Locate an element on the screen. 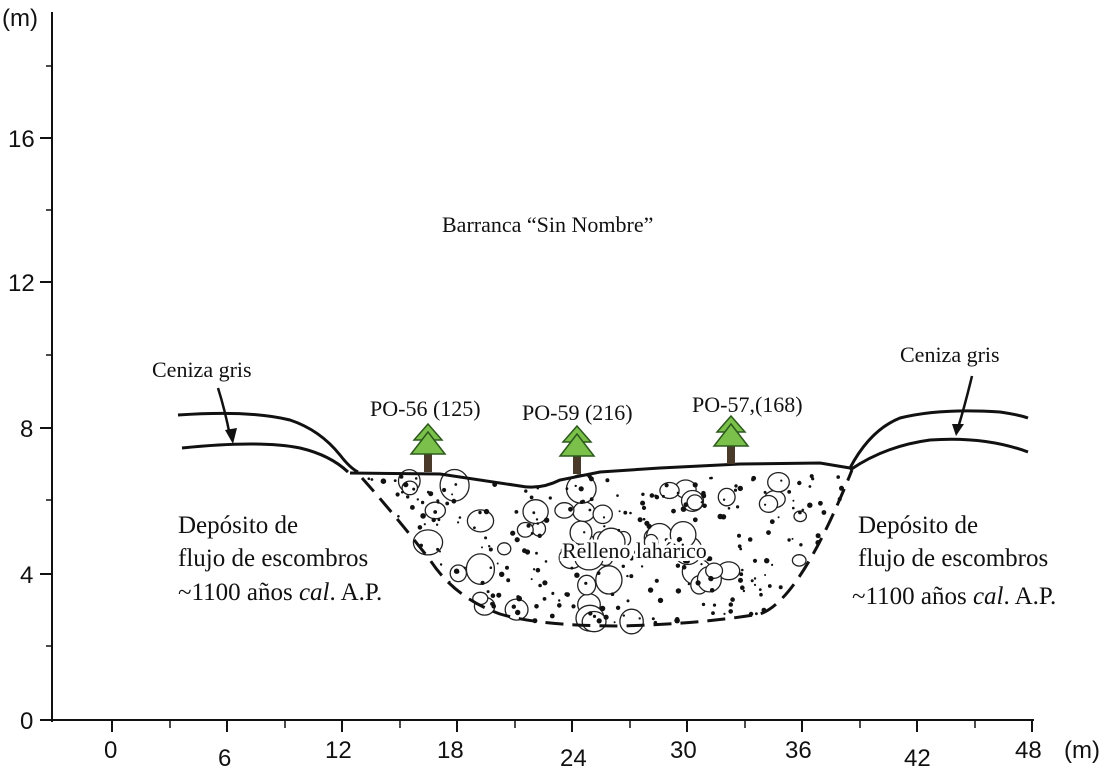 This screenshot has width=1107, height=770. arrow-head-icon is located at coordinates (958, 430).